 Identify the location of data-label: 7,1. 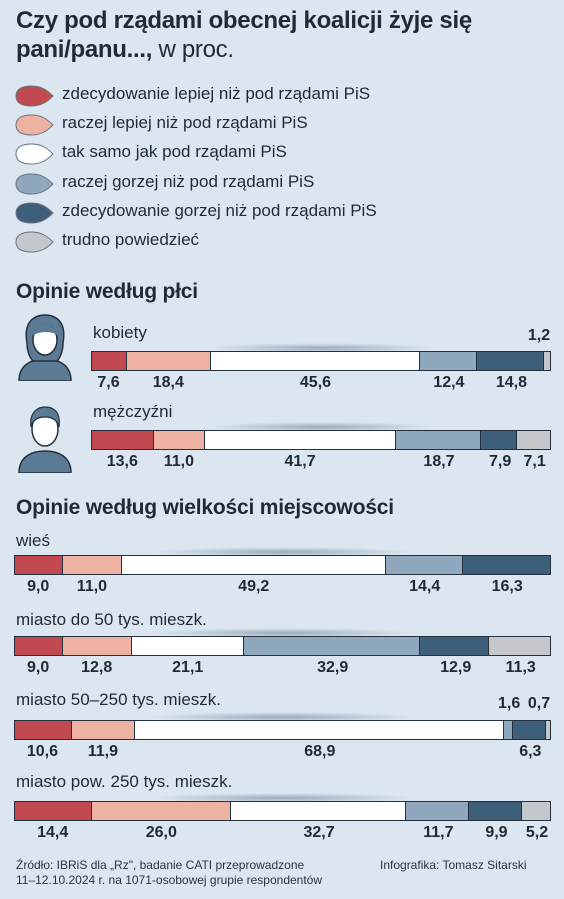
(534, 461).